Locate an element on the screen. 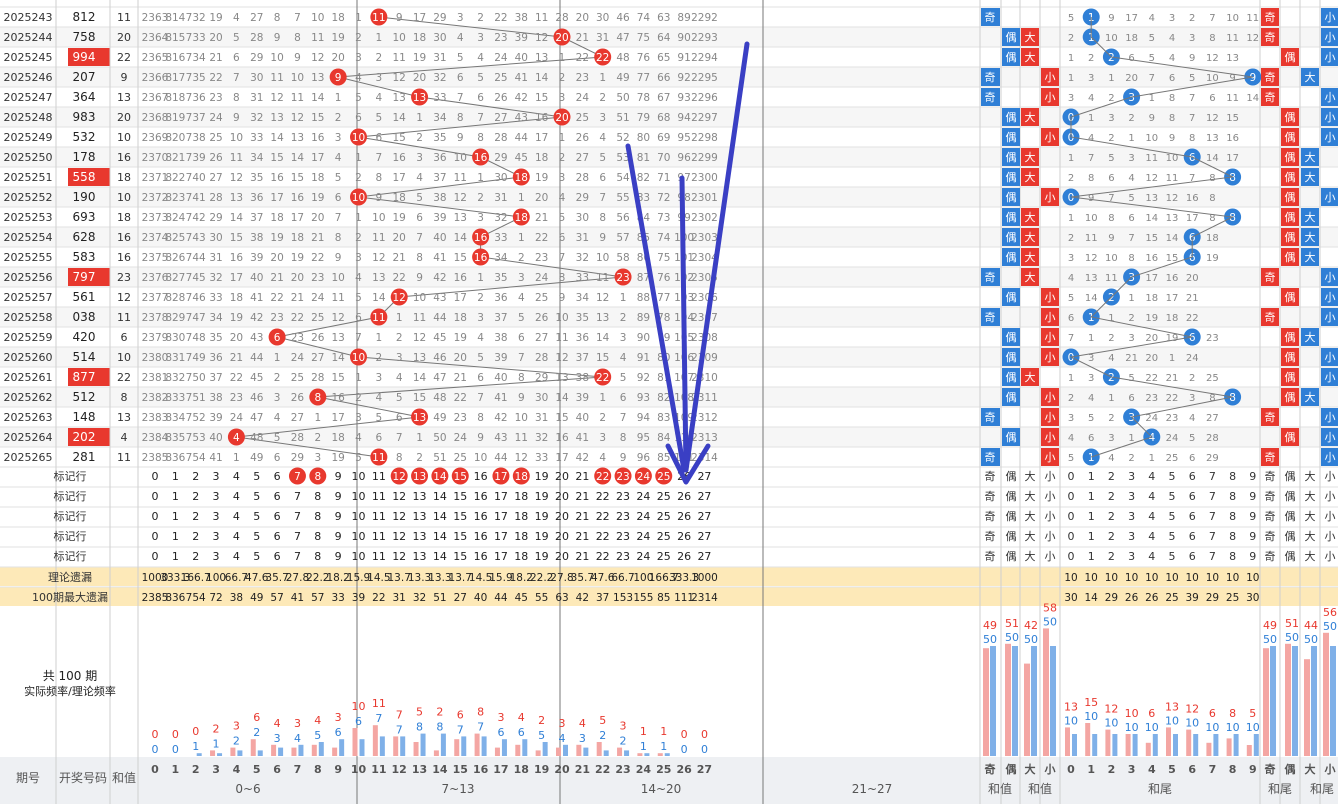  max-value: 37 is located at coordinates (602, 598).